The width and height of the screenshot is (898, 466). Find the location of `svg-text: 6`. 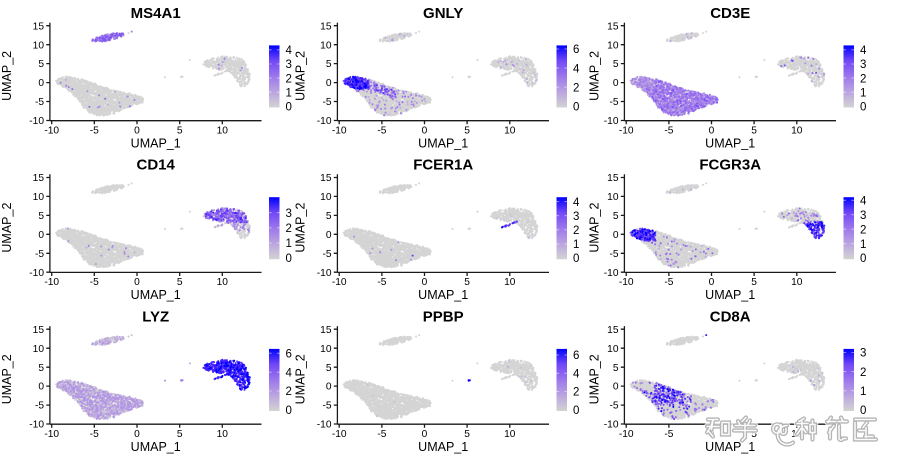

svg-text: 6 is located at coordinates (288, 355).